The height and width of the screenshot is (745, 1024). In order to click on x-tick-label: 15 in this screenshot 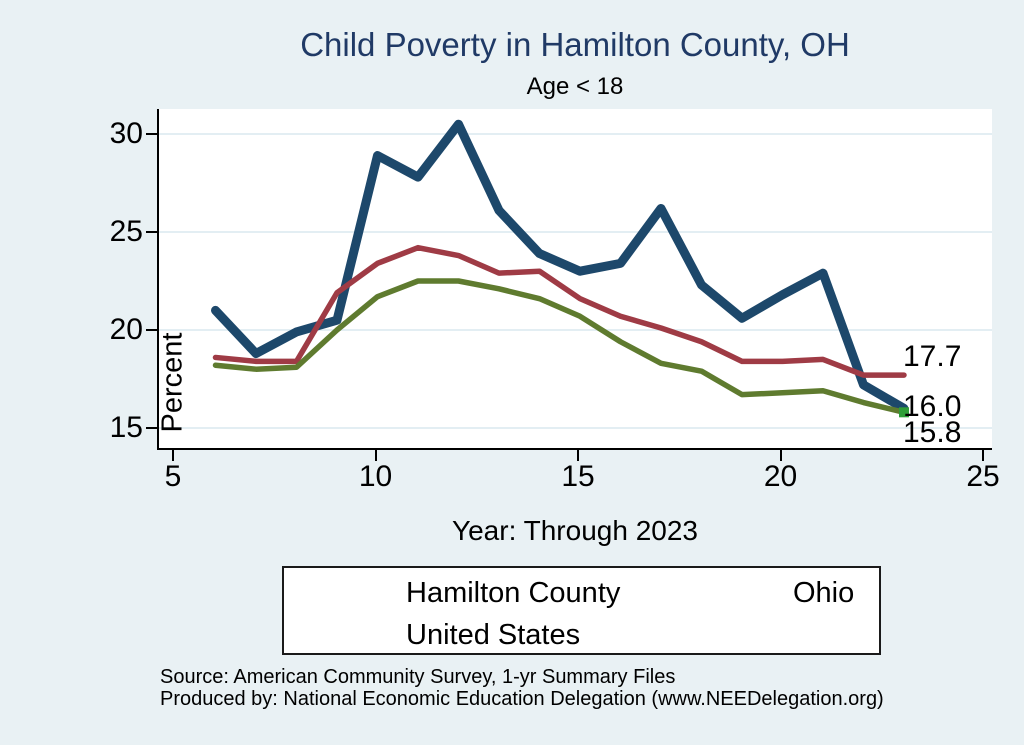, I will do `click(578, 476)`.